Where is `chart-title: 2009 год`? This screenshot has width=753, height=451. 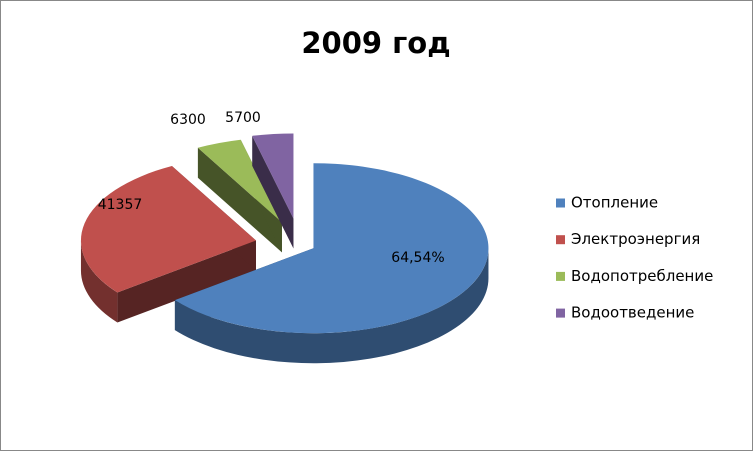 chart-title: 2009 год is located at coordinates (375, 43).